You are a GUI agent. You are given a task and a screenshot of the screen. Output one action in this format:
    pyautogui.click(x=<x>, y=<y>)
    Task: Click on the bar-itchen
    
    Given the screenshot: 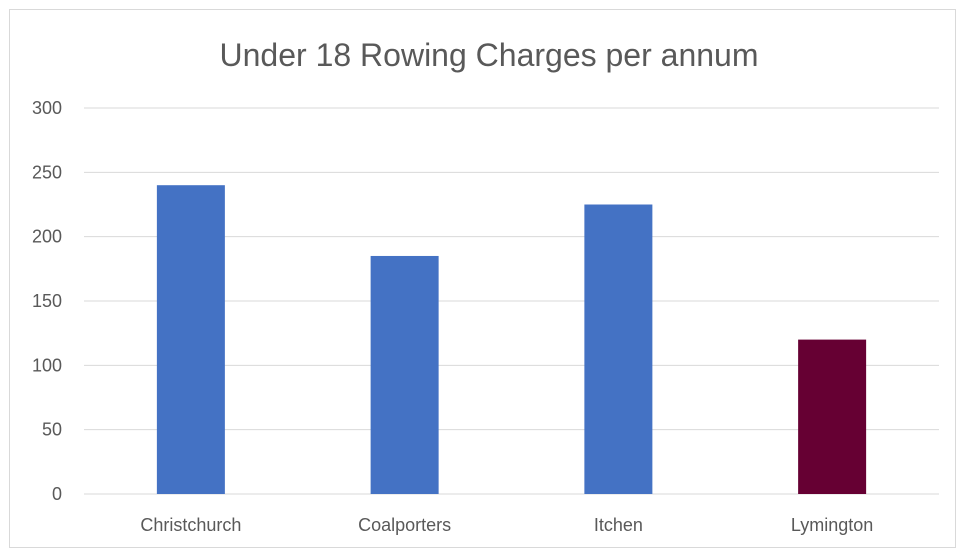 What is the action you would take?
    pyautogui.click(x=618, y=349)
    